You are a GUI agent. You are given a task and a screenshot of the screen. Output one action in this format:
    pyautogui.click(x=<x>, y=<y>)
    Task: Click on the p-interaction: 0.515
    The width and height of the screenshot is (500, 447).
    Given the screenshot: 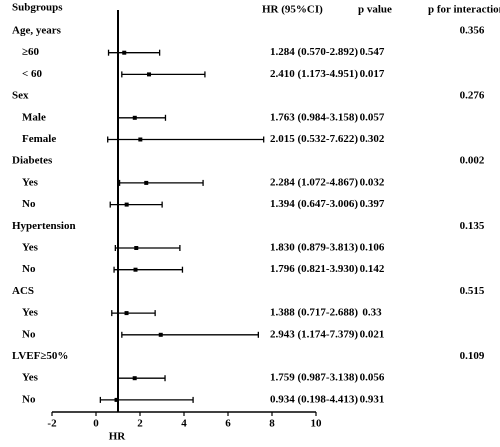 What is the action you would take?
    pyautogui.click(x=472, y=291)
    